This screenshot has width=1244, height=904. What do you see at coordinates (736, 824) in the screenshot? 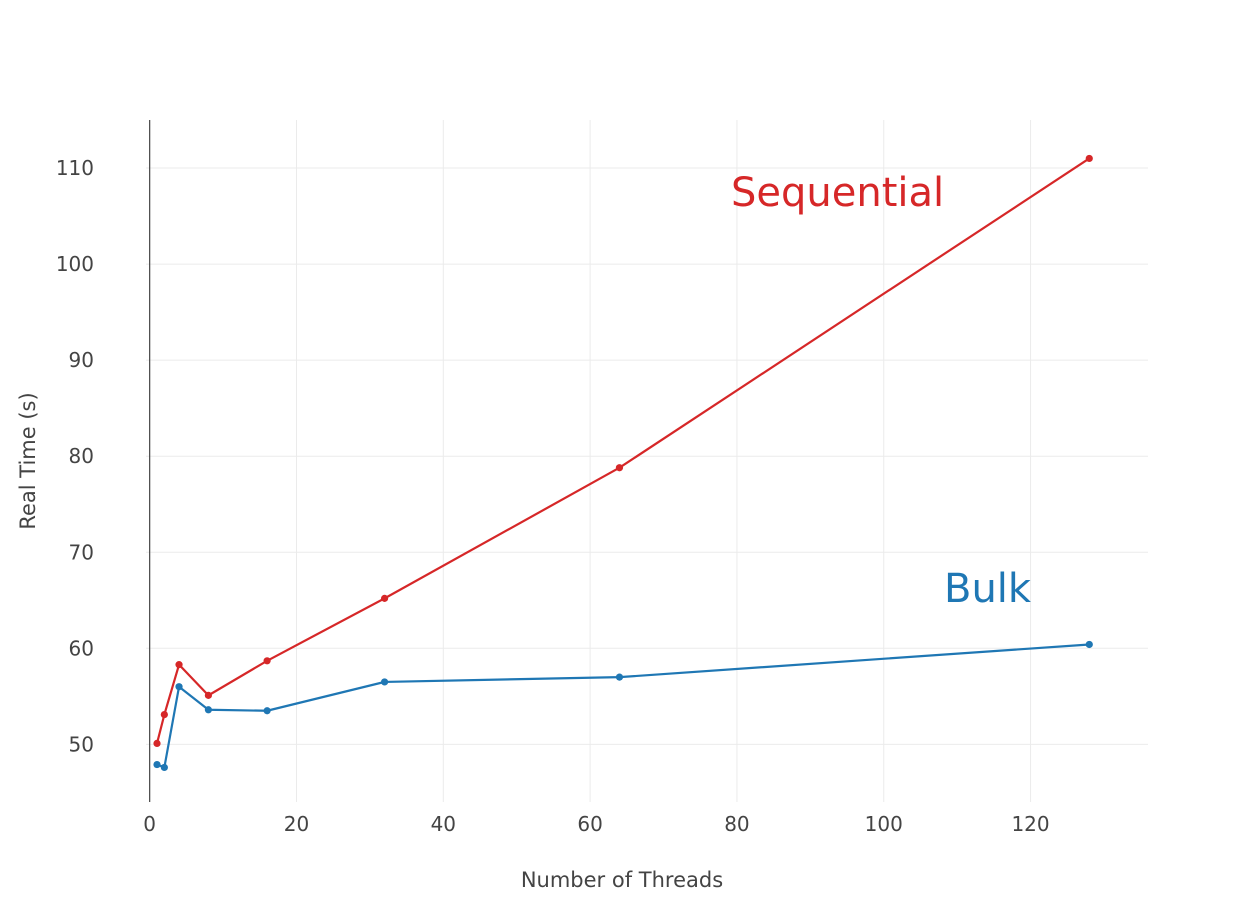
I see `x-tick-label: 80` at bounding box center [736, 824].